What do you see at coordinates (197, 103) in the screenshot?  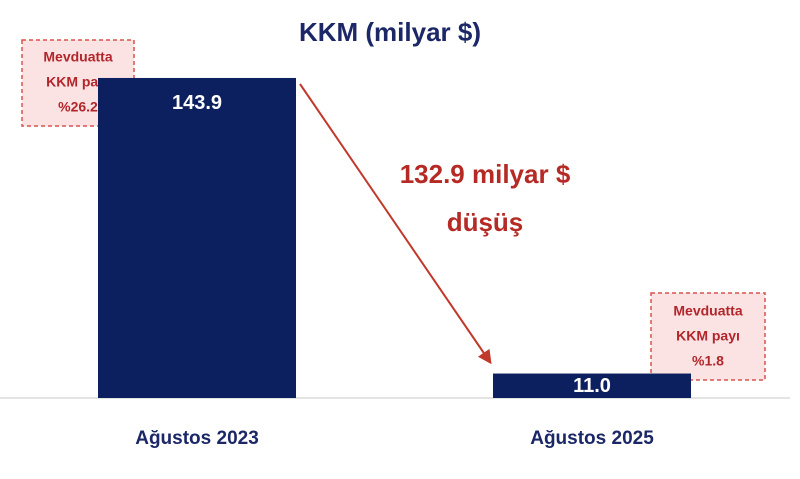 I see `value-label: 143.9` at bounding box center [197, 103].